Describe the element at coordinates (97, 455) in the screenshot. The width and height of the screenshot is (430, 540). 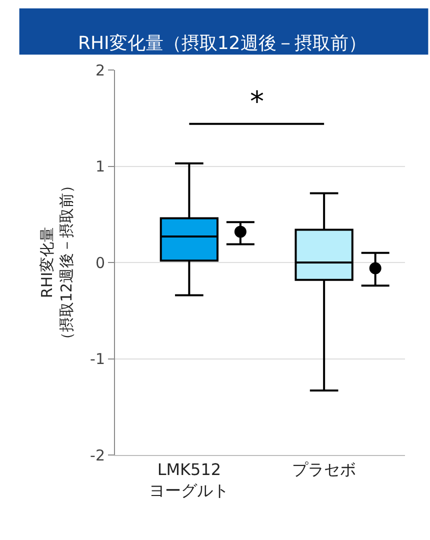
I see `y-tick-label: -2` at that location.